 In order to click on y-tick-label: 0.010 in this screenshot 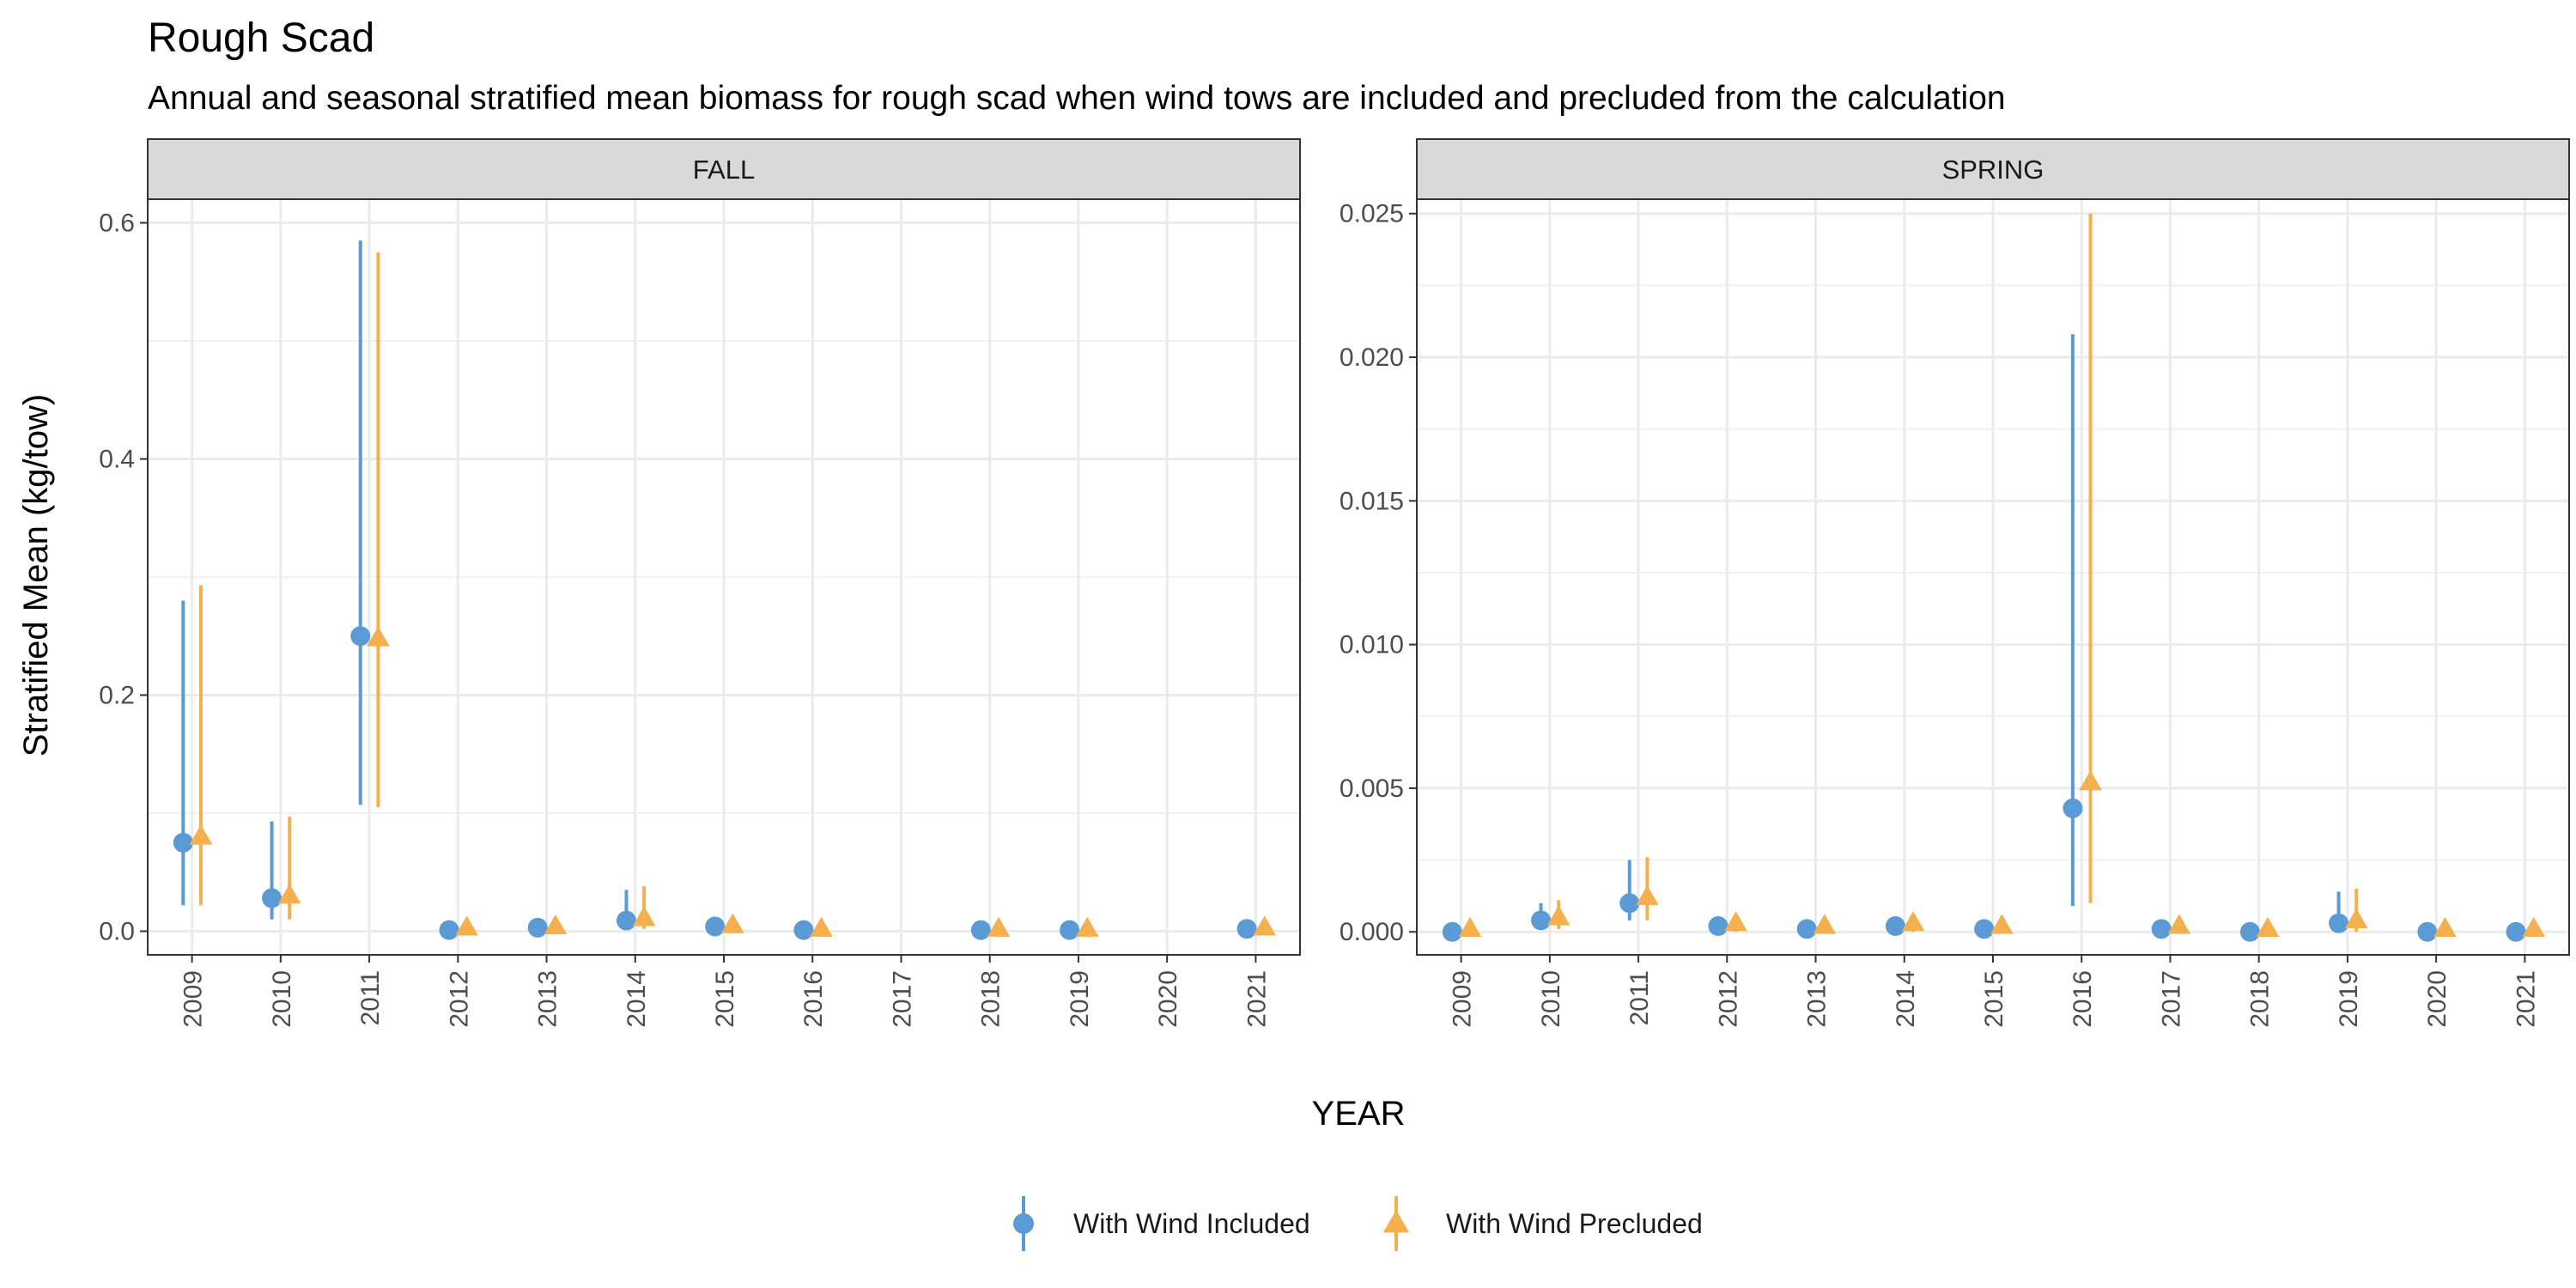, I will do `click(1372, 645)`.